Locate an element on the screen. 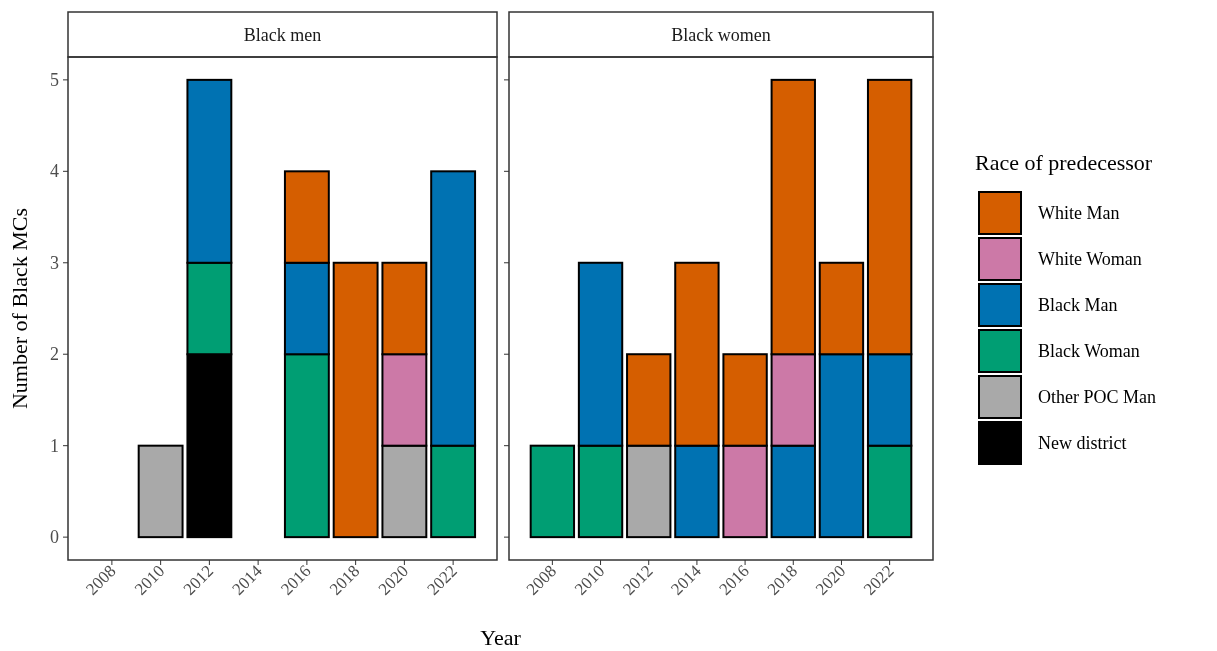 The height and width of the screenshot is (651, 1217). legend-label: Black Man is located at coordinates (1078, 305).